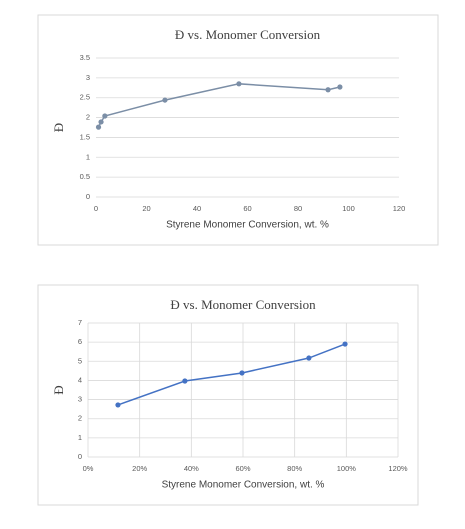 This screenshot has height=529, width=465. Describe the element at coordinates (146, 208) in the screenshot. I see `x-tick-label: 20` at that location.